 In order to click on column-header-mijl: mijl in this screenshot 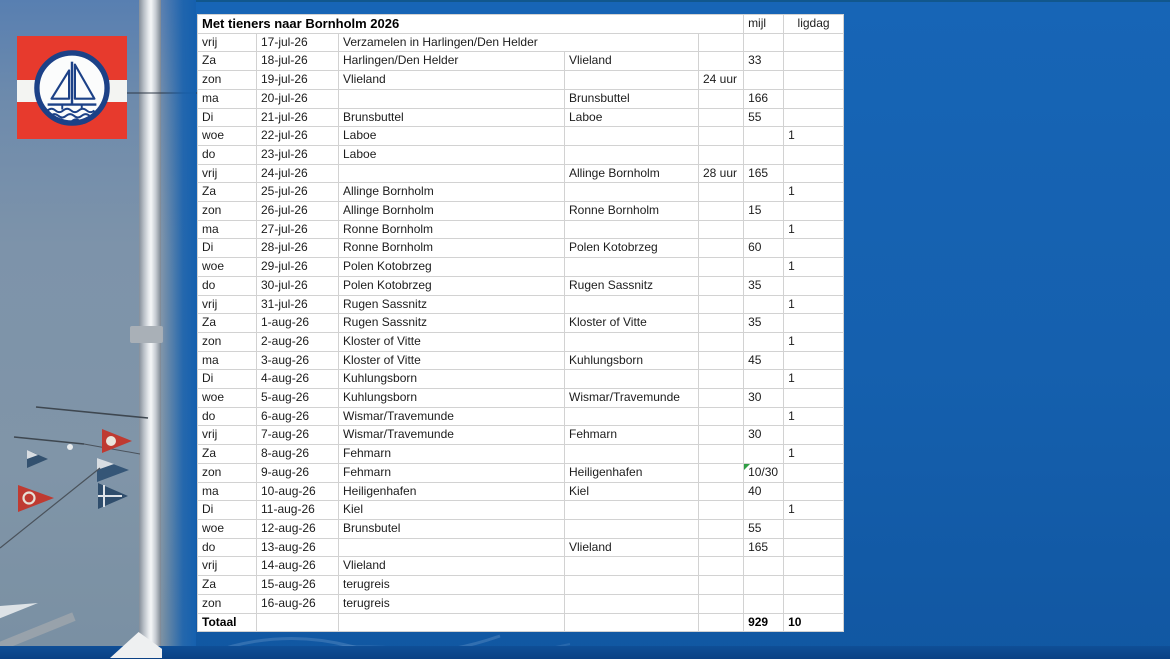, I will do `click(764, 24)`.